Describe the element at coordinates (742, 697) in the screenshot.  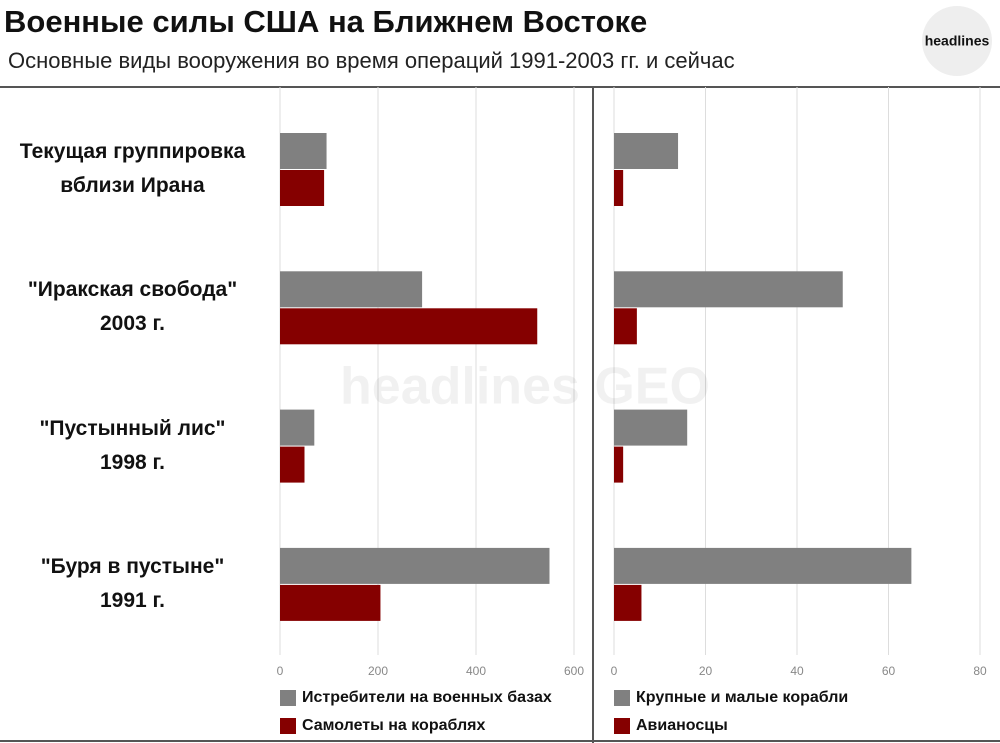
I see `legend-label: Крупные и малые корабли` at that location.